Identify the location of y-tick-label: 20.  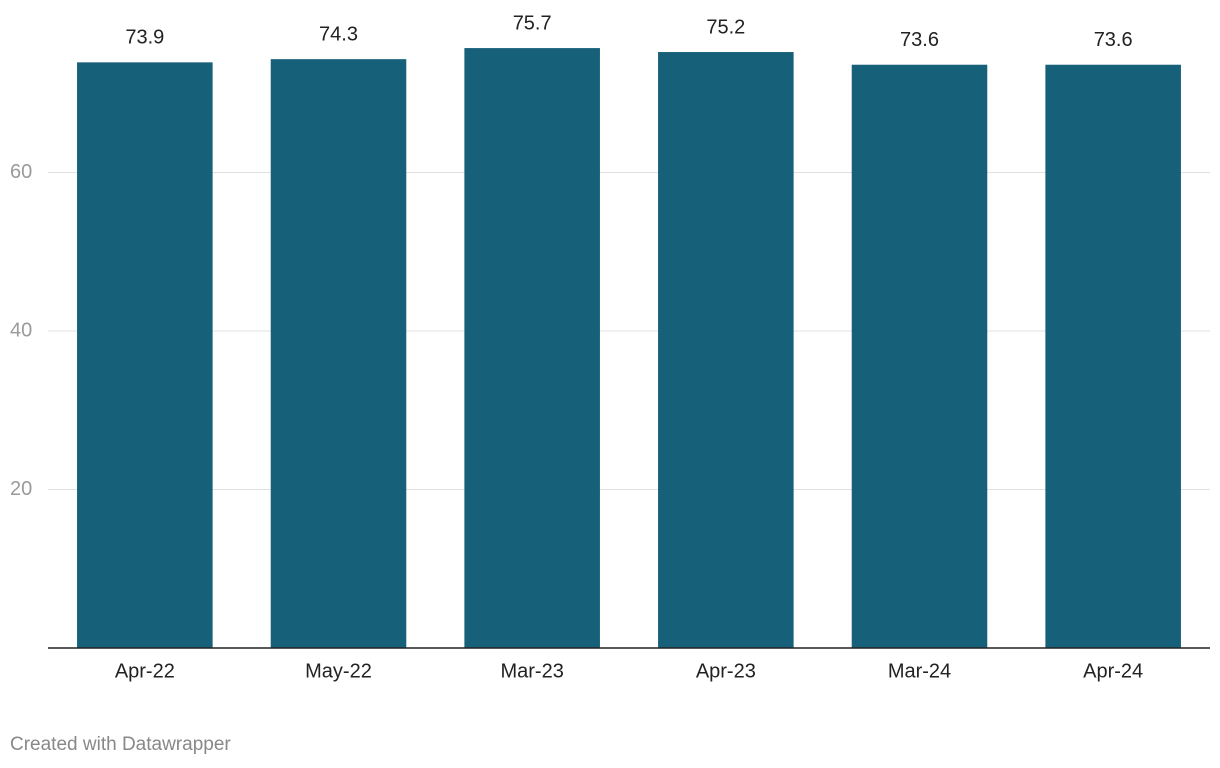
(21, 489).